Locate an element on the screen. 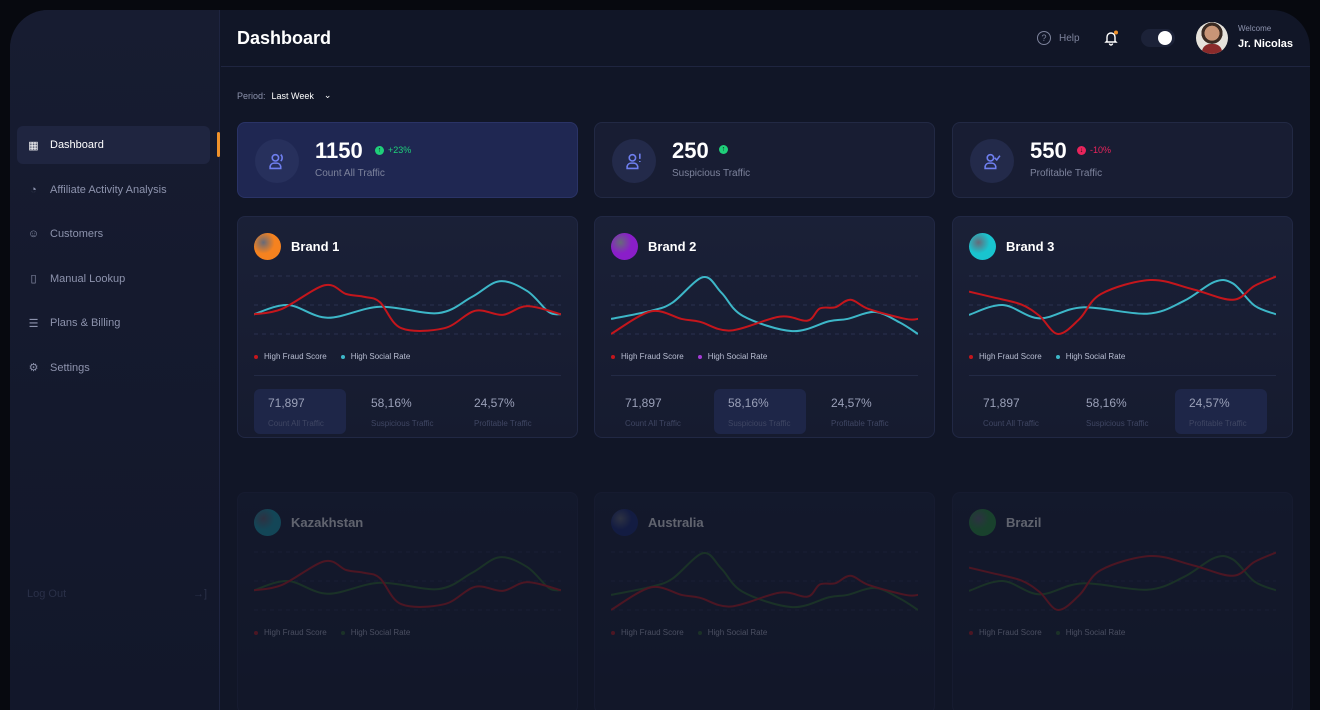 This screenshot has width=1320, height=710. sidebar-item-customers: ☺ Customers is located at coordinates (113, 234).